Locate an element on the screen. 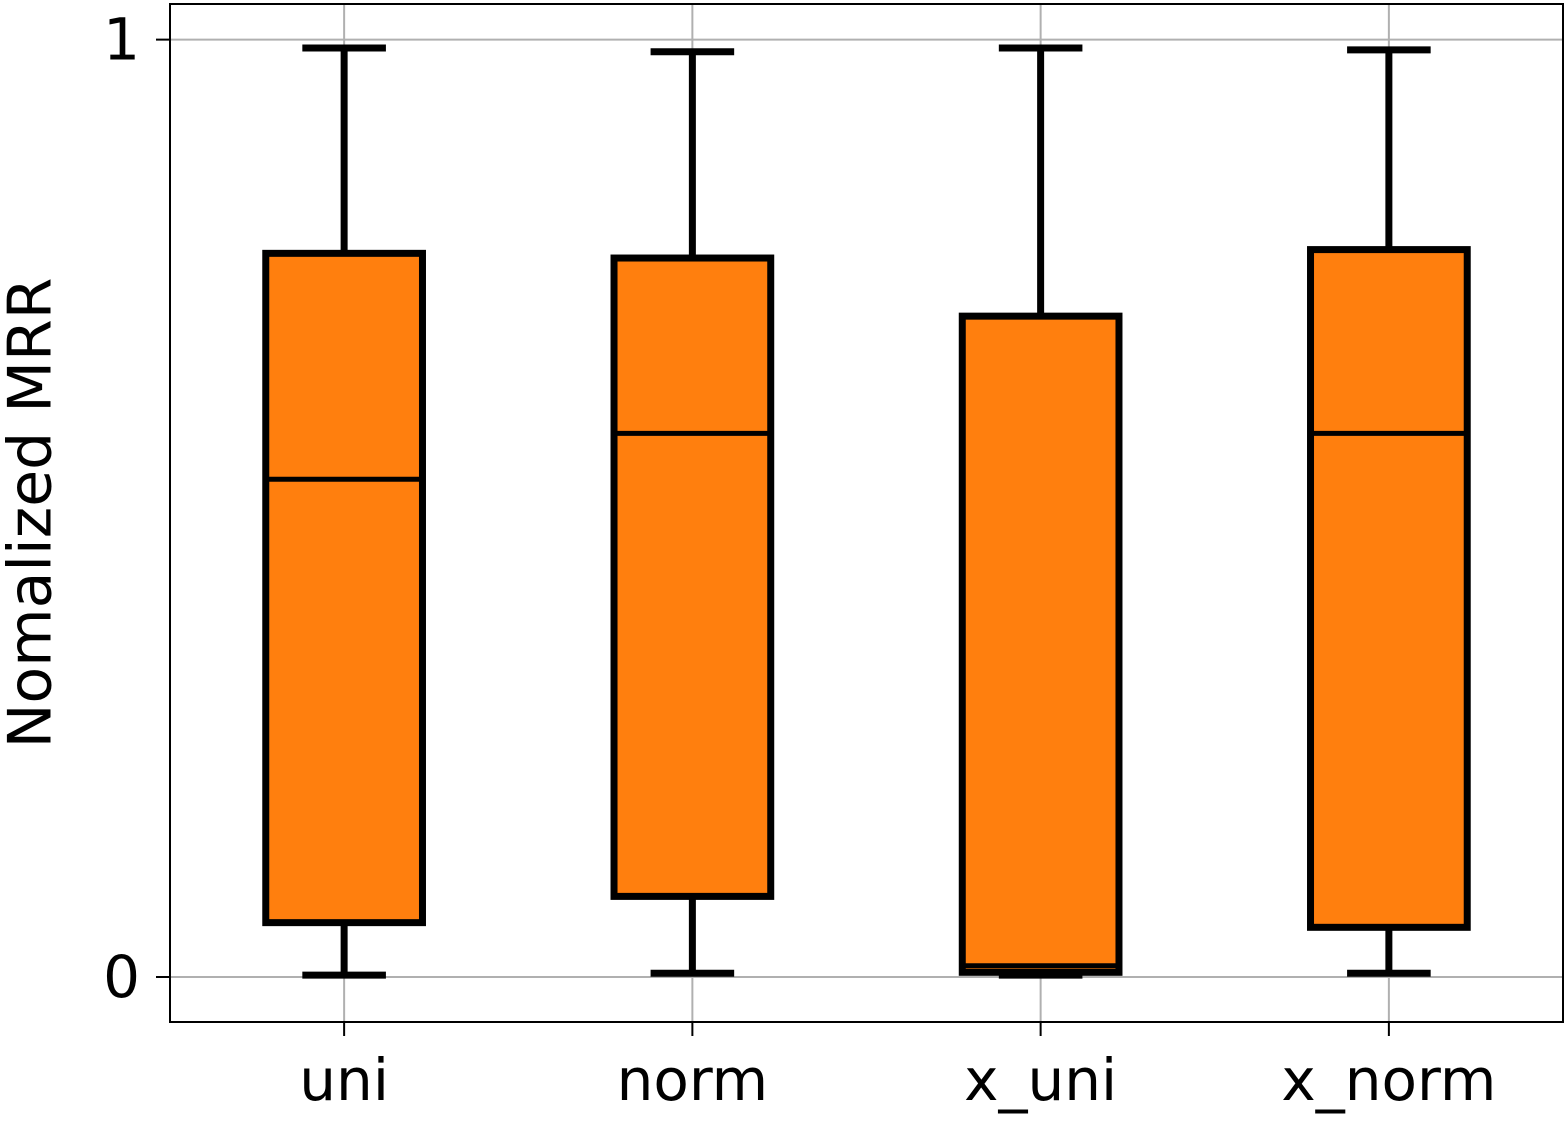 The height and width of the screenshot is (1127, 1568). y-tick-label: 1 is located at coordinates (121, 40).